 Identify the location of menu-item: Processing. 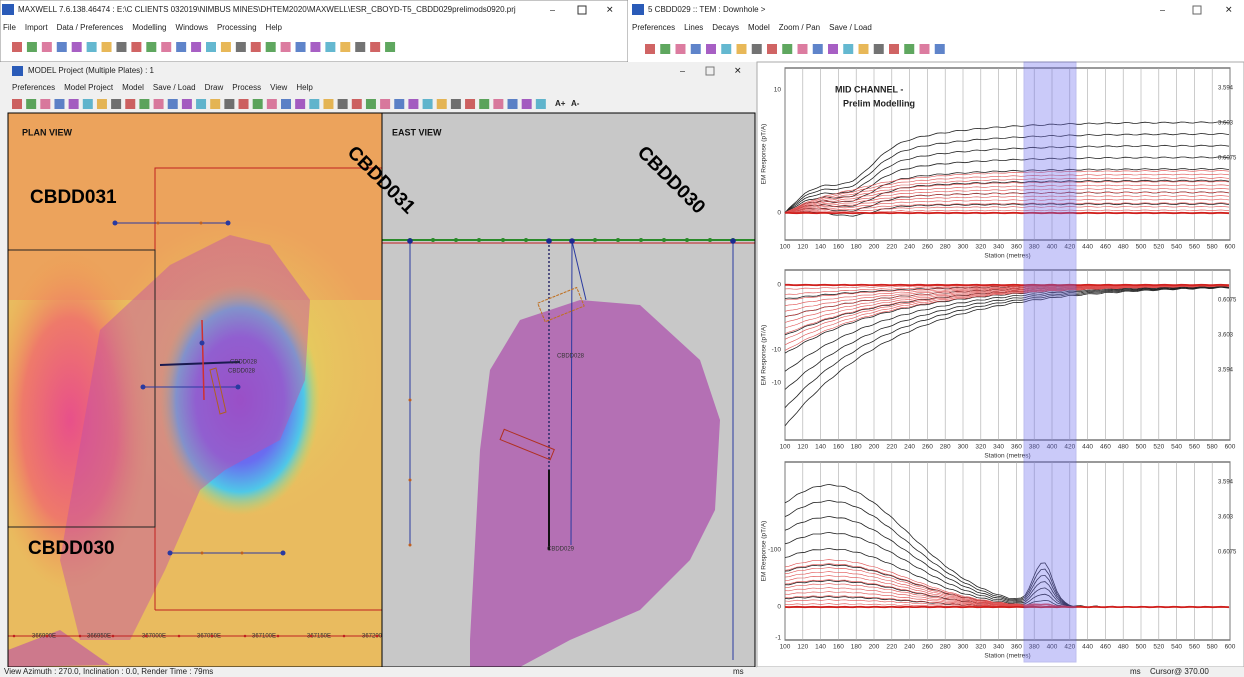
(237, 27).